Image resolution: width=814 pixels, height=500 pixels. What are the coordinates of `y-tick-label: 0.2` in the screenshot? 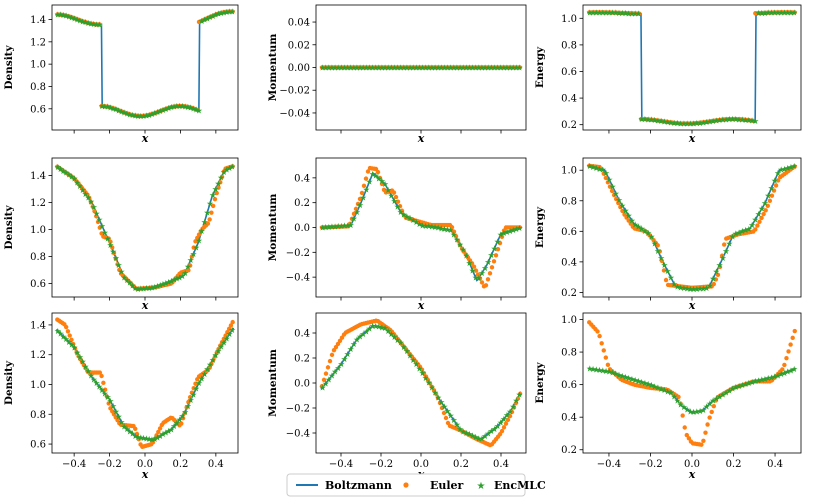 It's located at (569, 450).